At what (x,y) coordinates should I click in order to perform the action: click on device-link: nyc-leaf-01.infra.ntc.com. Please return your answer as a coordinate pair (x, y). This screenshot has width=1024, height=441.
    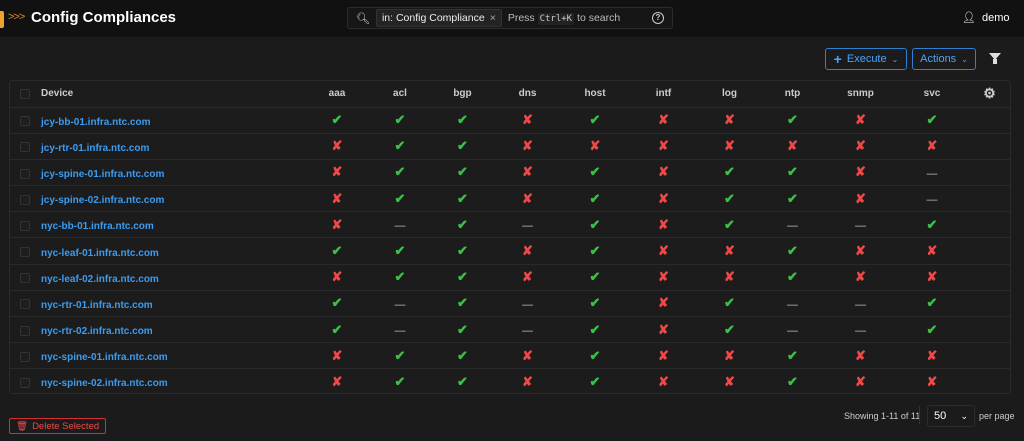
    Looking at the image, I should click on (100, 253).